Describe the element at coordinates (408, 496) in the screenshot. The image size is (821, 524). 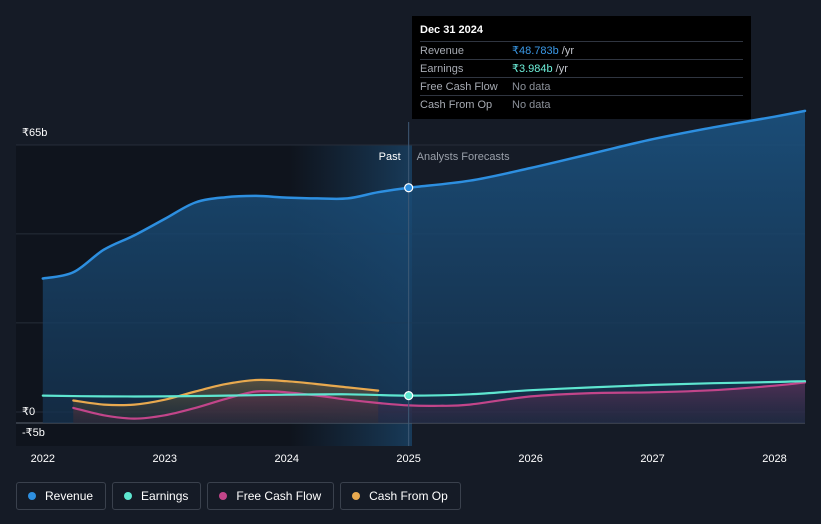
I see `legend-label: Cash From Op` at that location.